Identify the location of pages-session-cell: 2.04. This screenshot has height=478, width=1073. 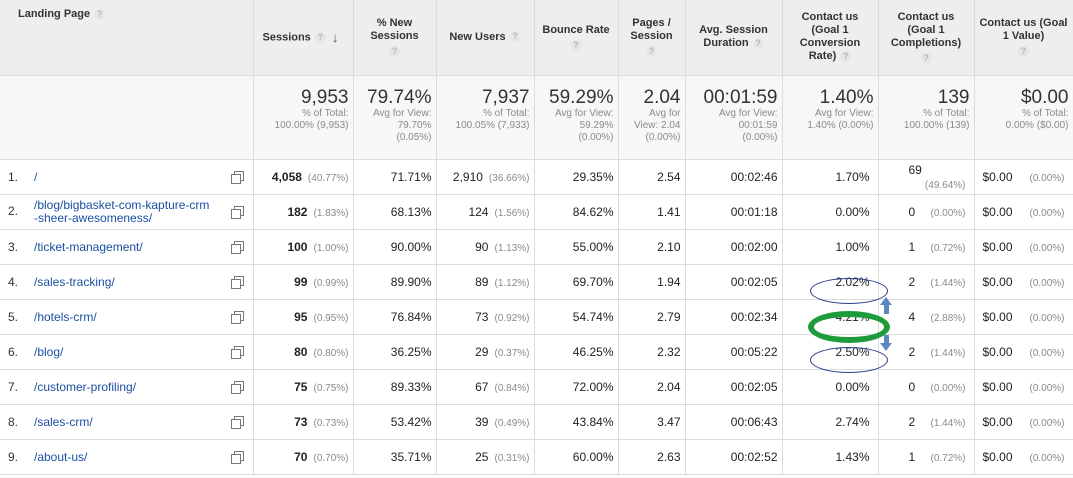
(652, 387).